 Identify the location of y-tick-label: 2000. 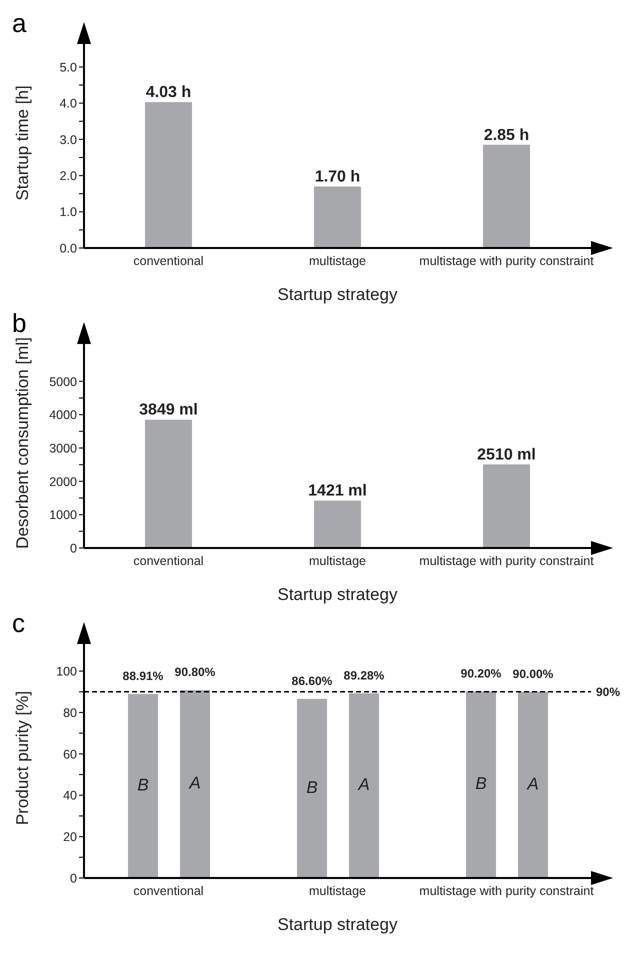
(63, 481).